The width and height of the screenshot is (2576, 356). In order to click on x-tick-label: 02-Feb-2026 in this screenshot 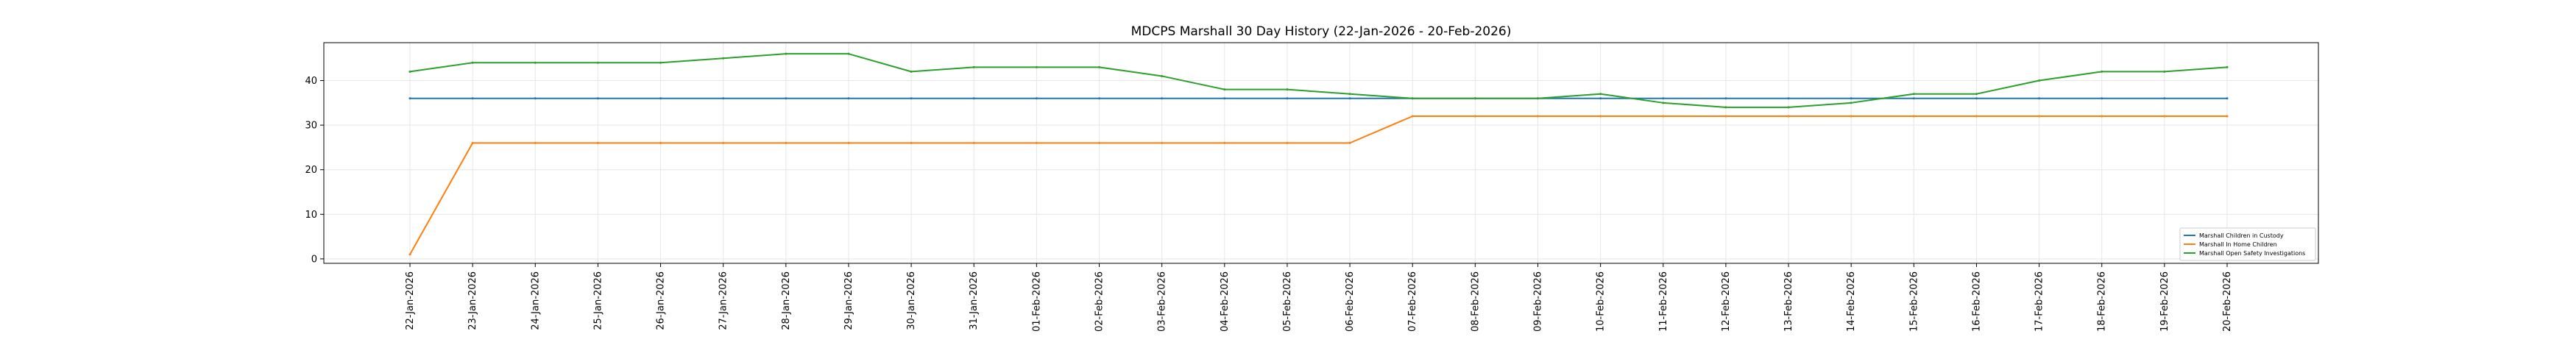, I will do `click(1099, 301)`.